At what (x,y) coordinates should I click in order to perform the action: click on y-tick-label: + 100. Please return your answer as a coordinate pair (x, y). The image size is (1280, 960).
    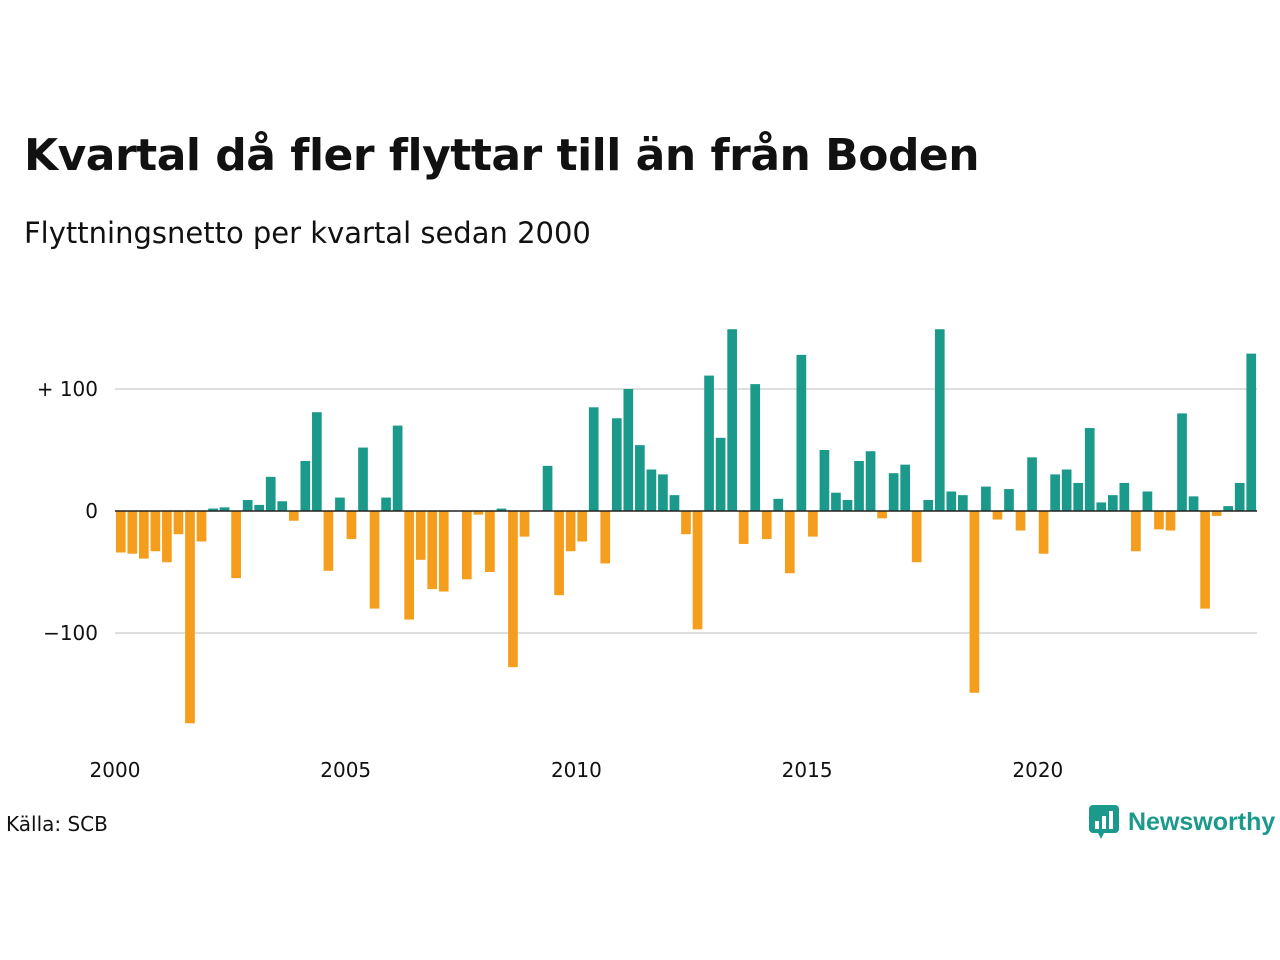
    Looking at the image, I should click on (67, 389).